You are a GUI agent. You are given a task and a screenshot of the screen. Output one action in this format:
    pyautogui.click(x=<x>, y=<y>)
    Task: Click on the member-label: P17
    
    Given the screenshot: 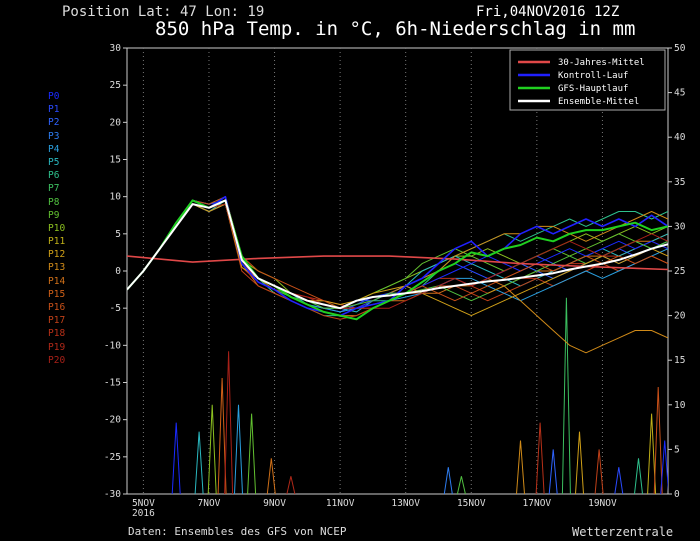 What is the action you would take?
    pyautogui.click(x=57, y=321)
    